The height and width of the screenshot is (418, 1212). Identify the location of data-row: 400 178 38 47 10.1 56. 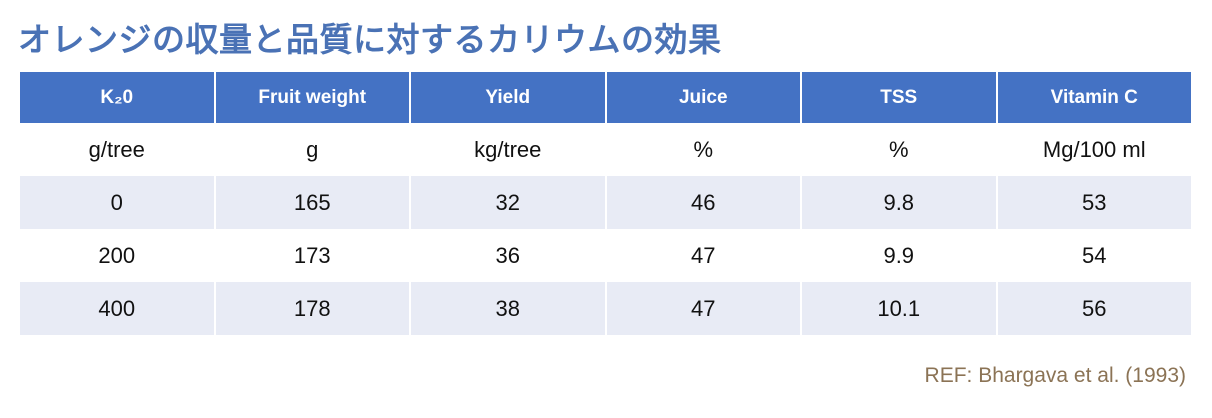
(605, 308).